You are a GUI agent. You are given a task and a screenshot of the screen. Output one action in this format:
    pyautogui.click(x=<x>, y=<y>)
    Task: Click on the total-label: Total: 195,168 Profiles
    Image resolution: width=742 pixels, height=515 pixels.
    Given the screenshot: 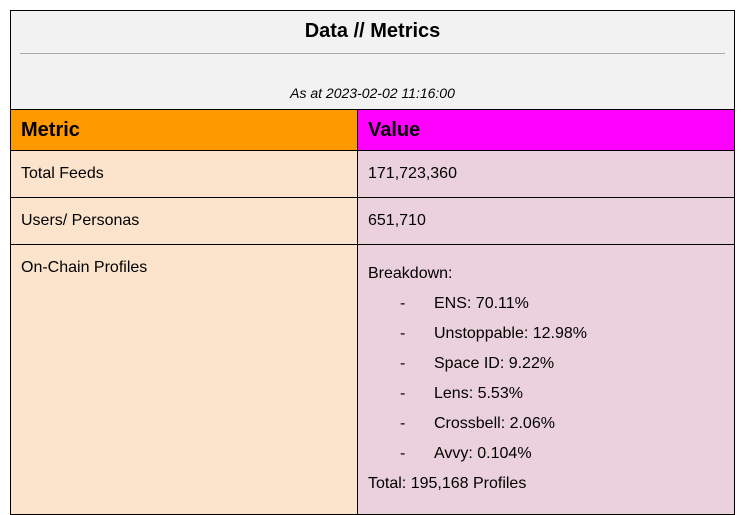 What is the action you would take?
    pyautogui.click(x=447, y=483)
    